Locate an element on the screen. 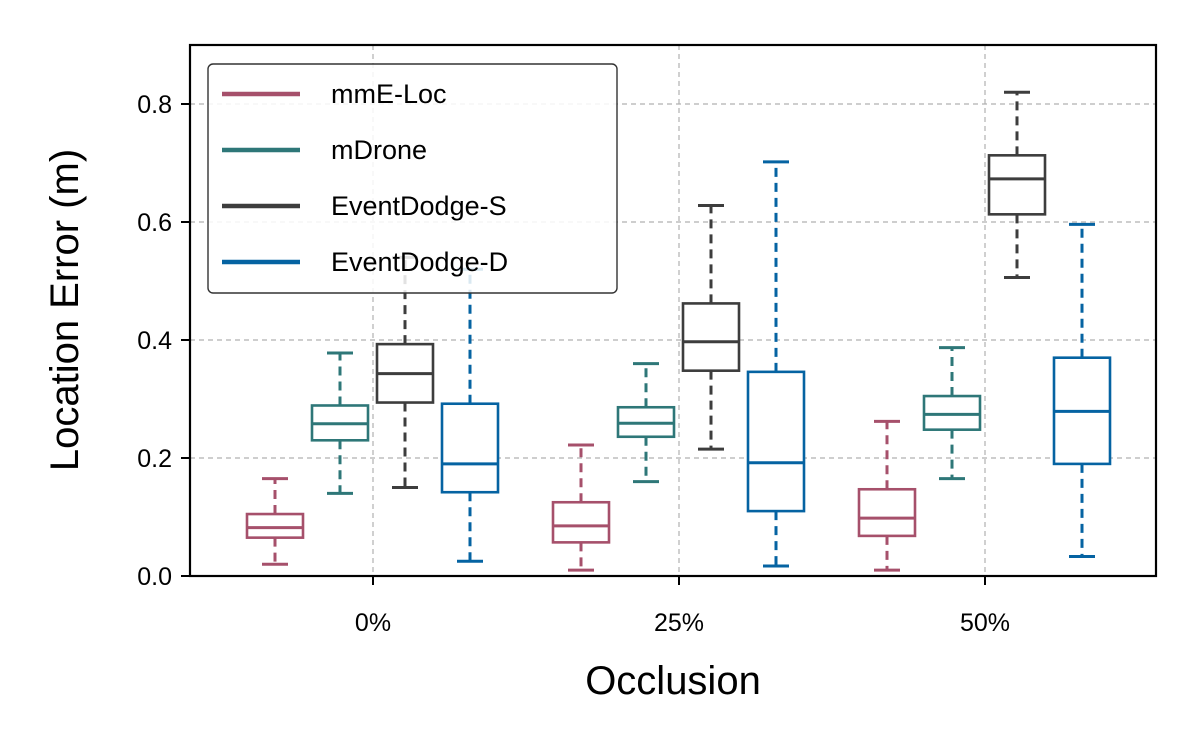  y-tick-label: 0.6 is located at coordinates (154, 223).